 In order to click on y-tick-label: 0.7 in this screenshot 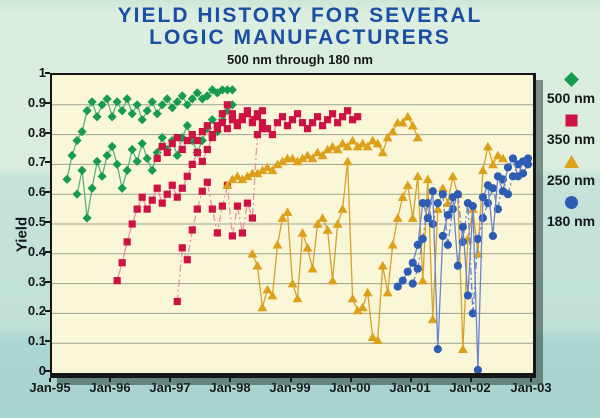, I will do `click(36, 161)`.